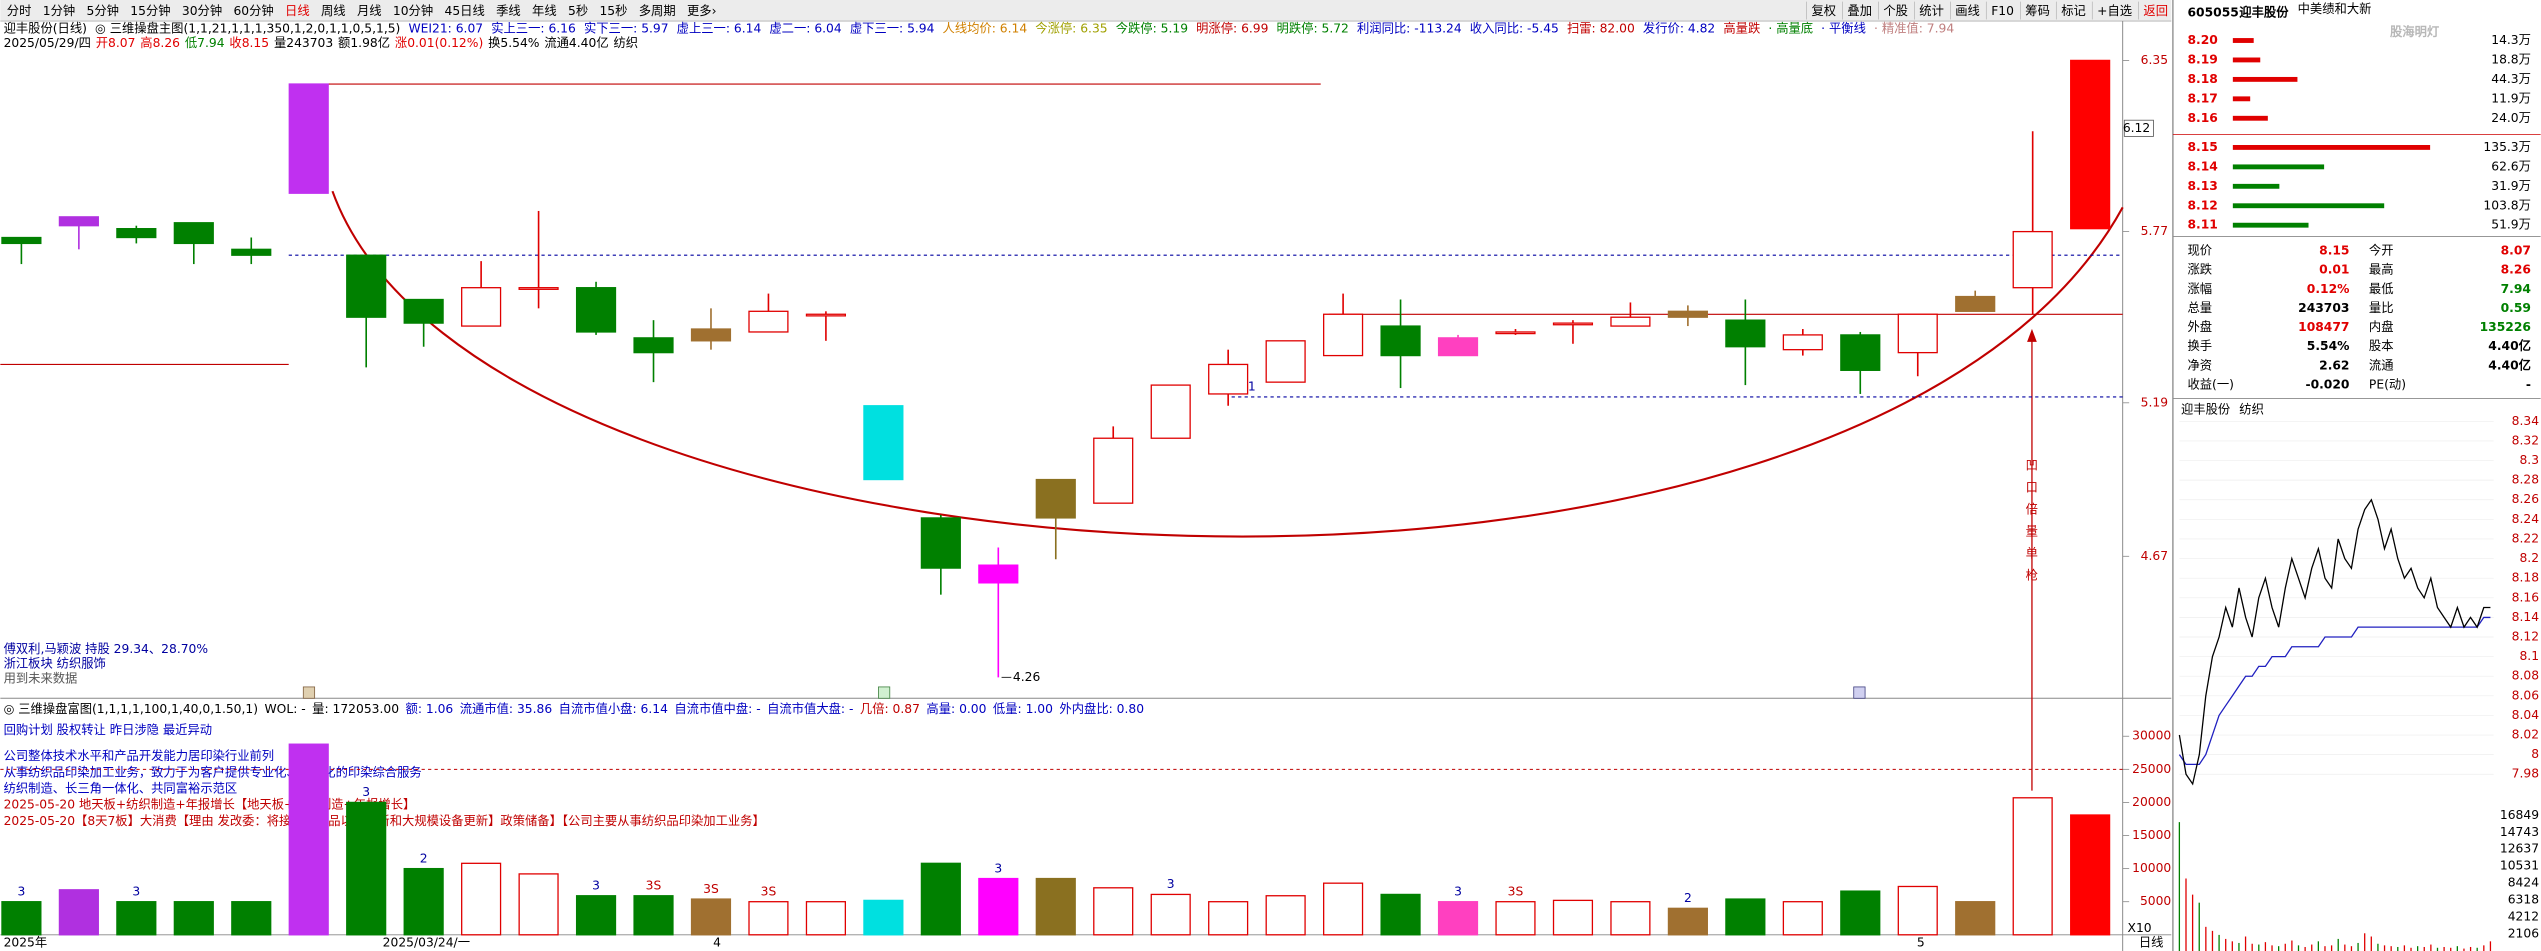 This screenshot has height=951, width=2541. I want to click on mini-tick-label: 8.06, so click(2526, 695).